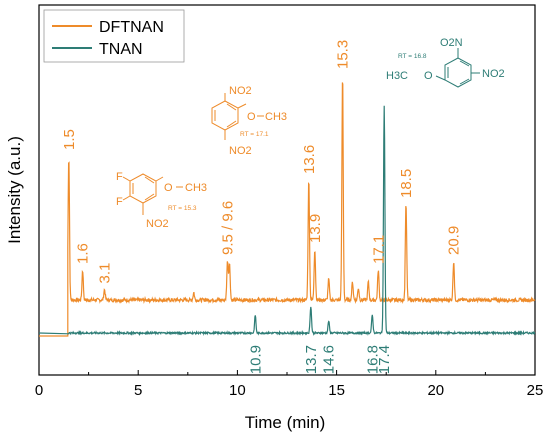  Describe the element at coordinates (309, 159) in the screenshot. I see `peak-label: 13.6` at that location.